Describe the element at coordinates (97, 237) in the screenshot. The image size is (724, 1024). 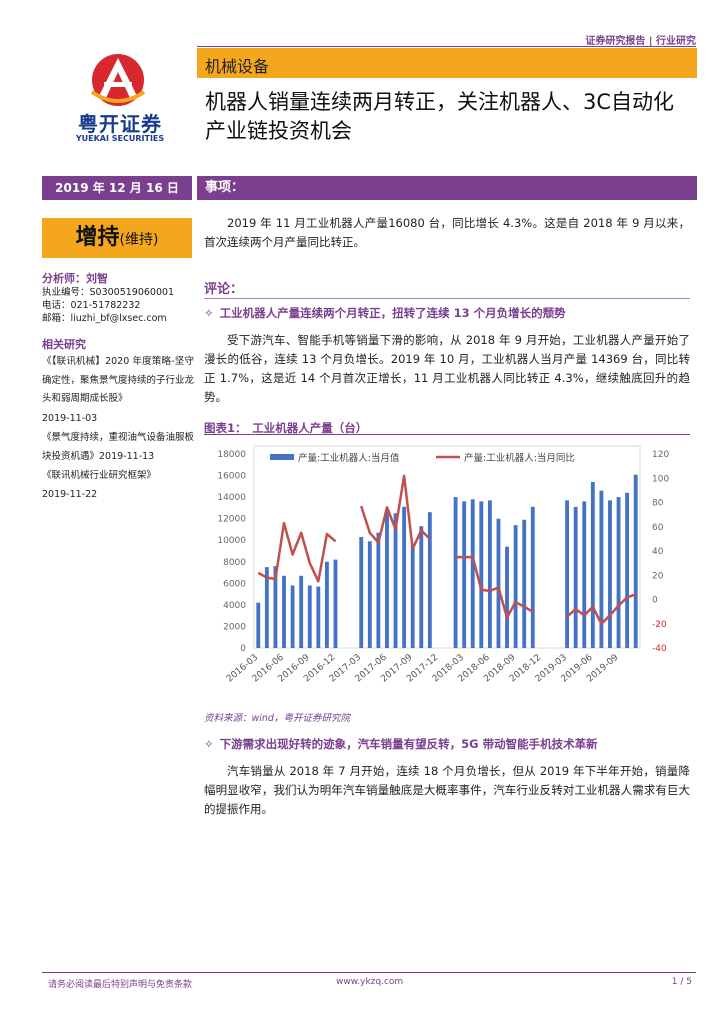
I see `rating-main: 增持` at that location.